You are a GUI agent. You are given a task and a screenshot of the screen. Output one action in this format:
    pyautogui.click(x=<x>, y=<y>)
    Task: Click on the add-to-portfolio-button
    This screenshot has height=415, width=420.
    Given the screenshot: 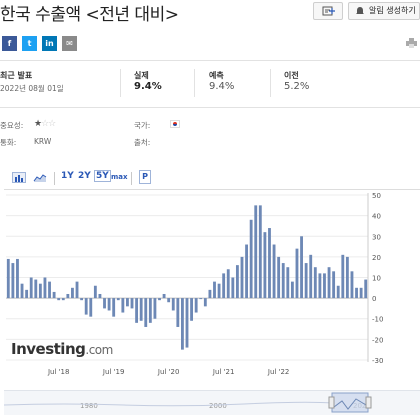 What is the action you would take?
    pyautogui.click(x=328, y=11)
    